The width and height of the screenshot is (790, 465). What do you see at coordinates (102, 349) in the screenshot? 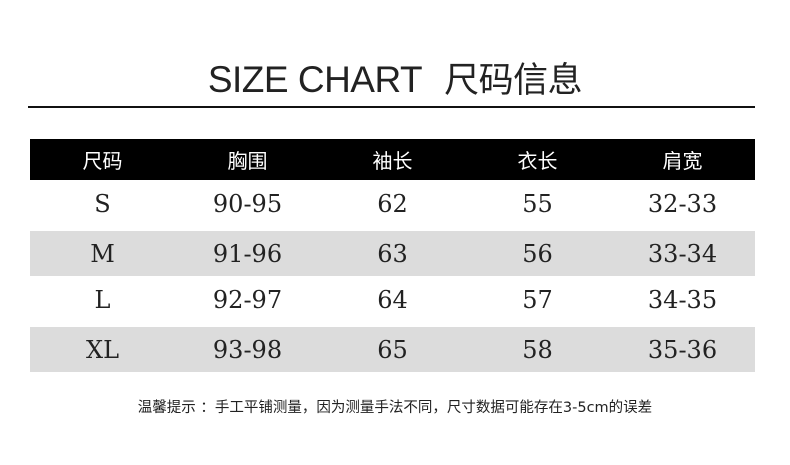
I see `cell-size: XL` at bounding box center [102, 349].